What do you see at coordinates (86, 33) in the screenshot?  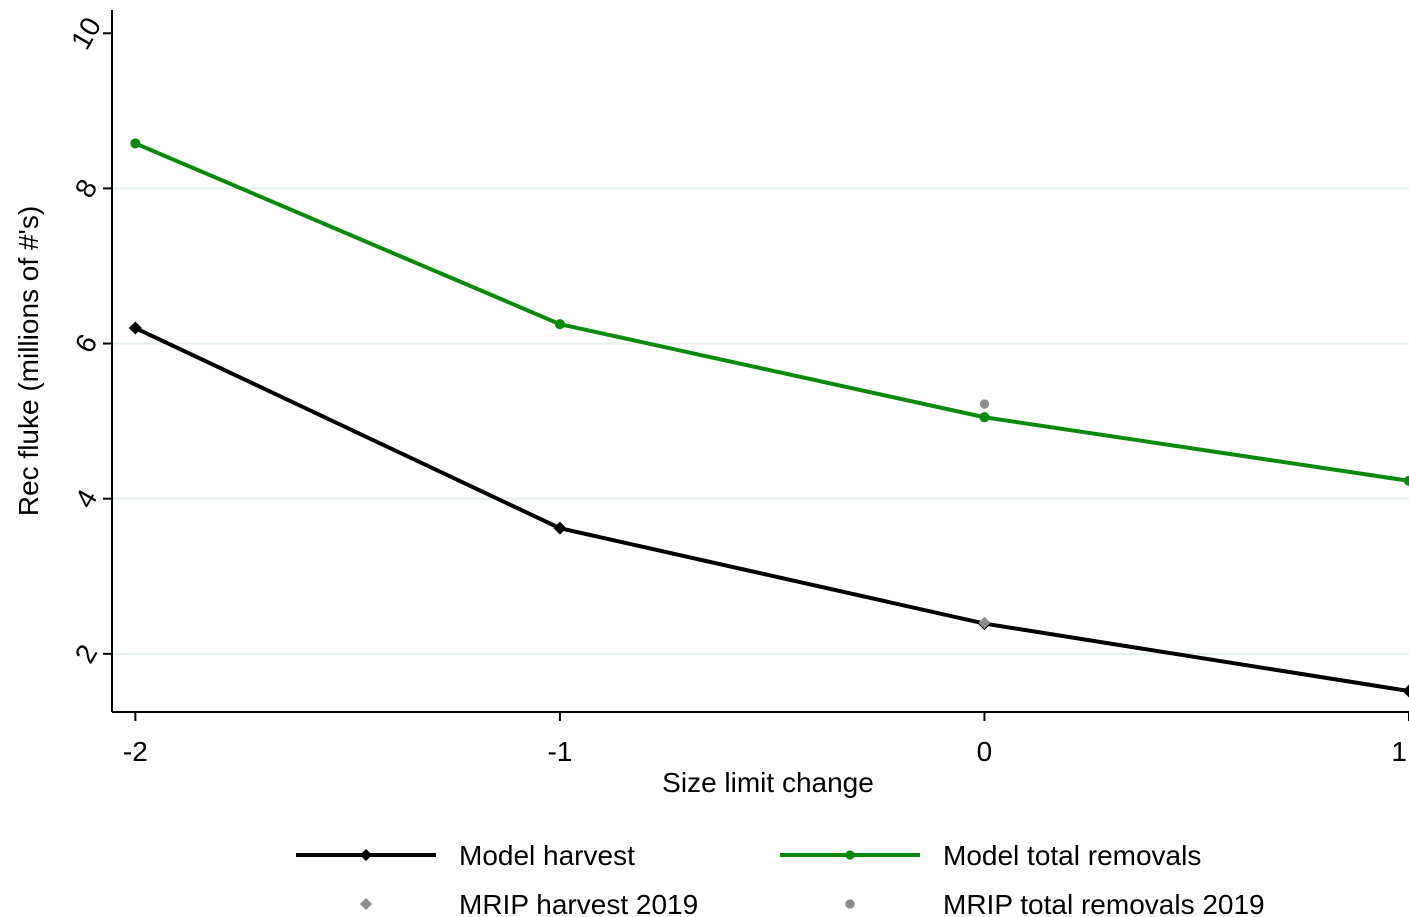 I see `y-tick-label: 10` at bounding box center [86, 33].